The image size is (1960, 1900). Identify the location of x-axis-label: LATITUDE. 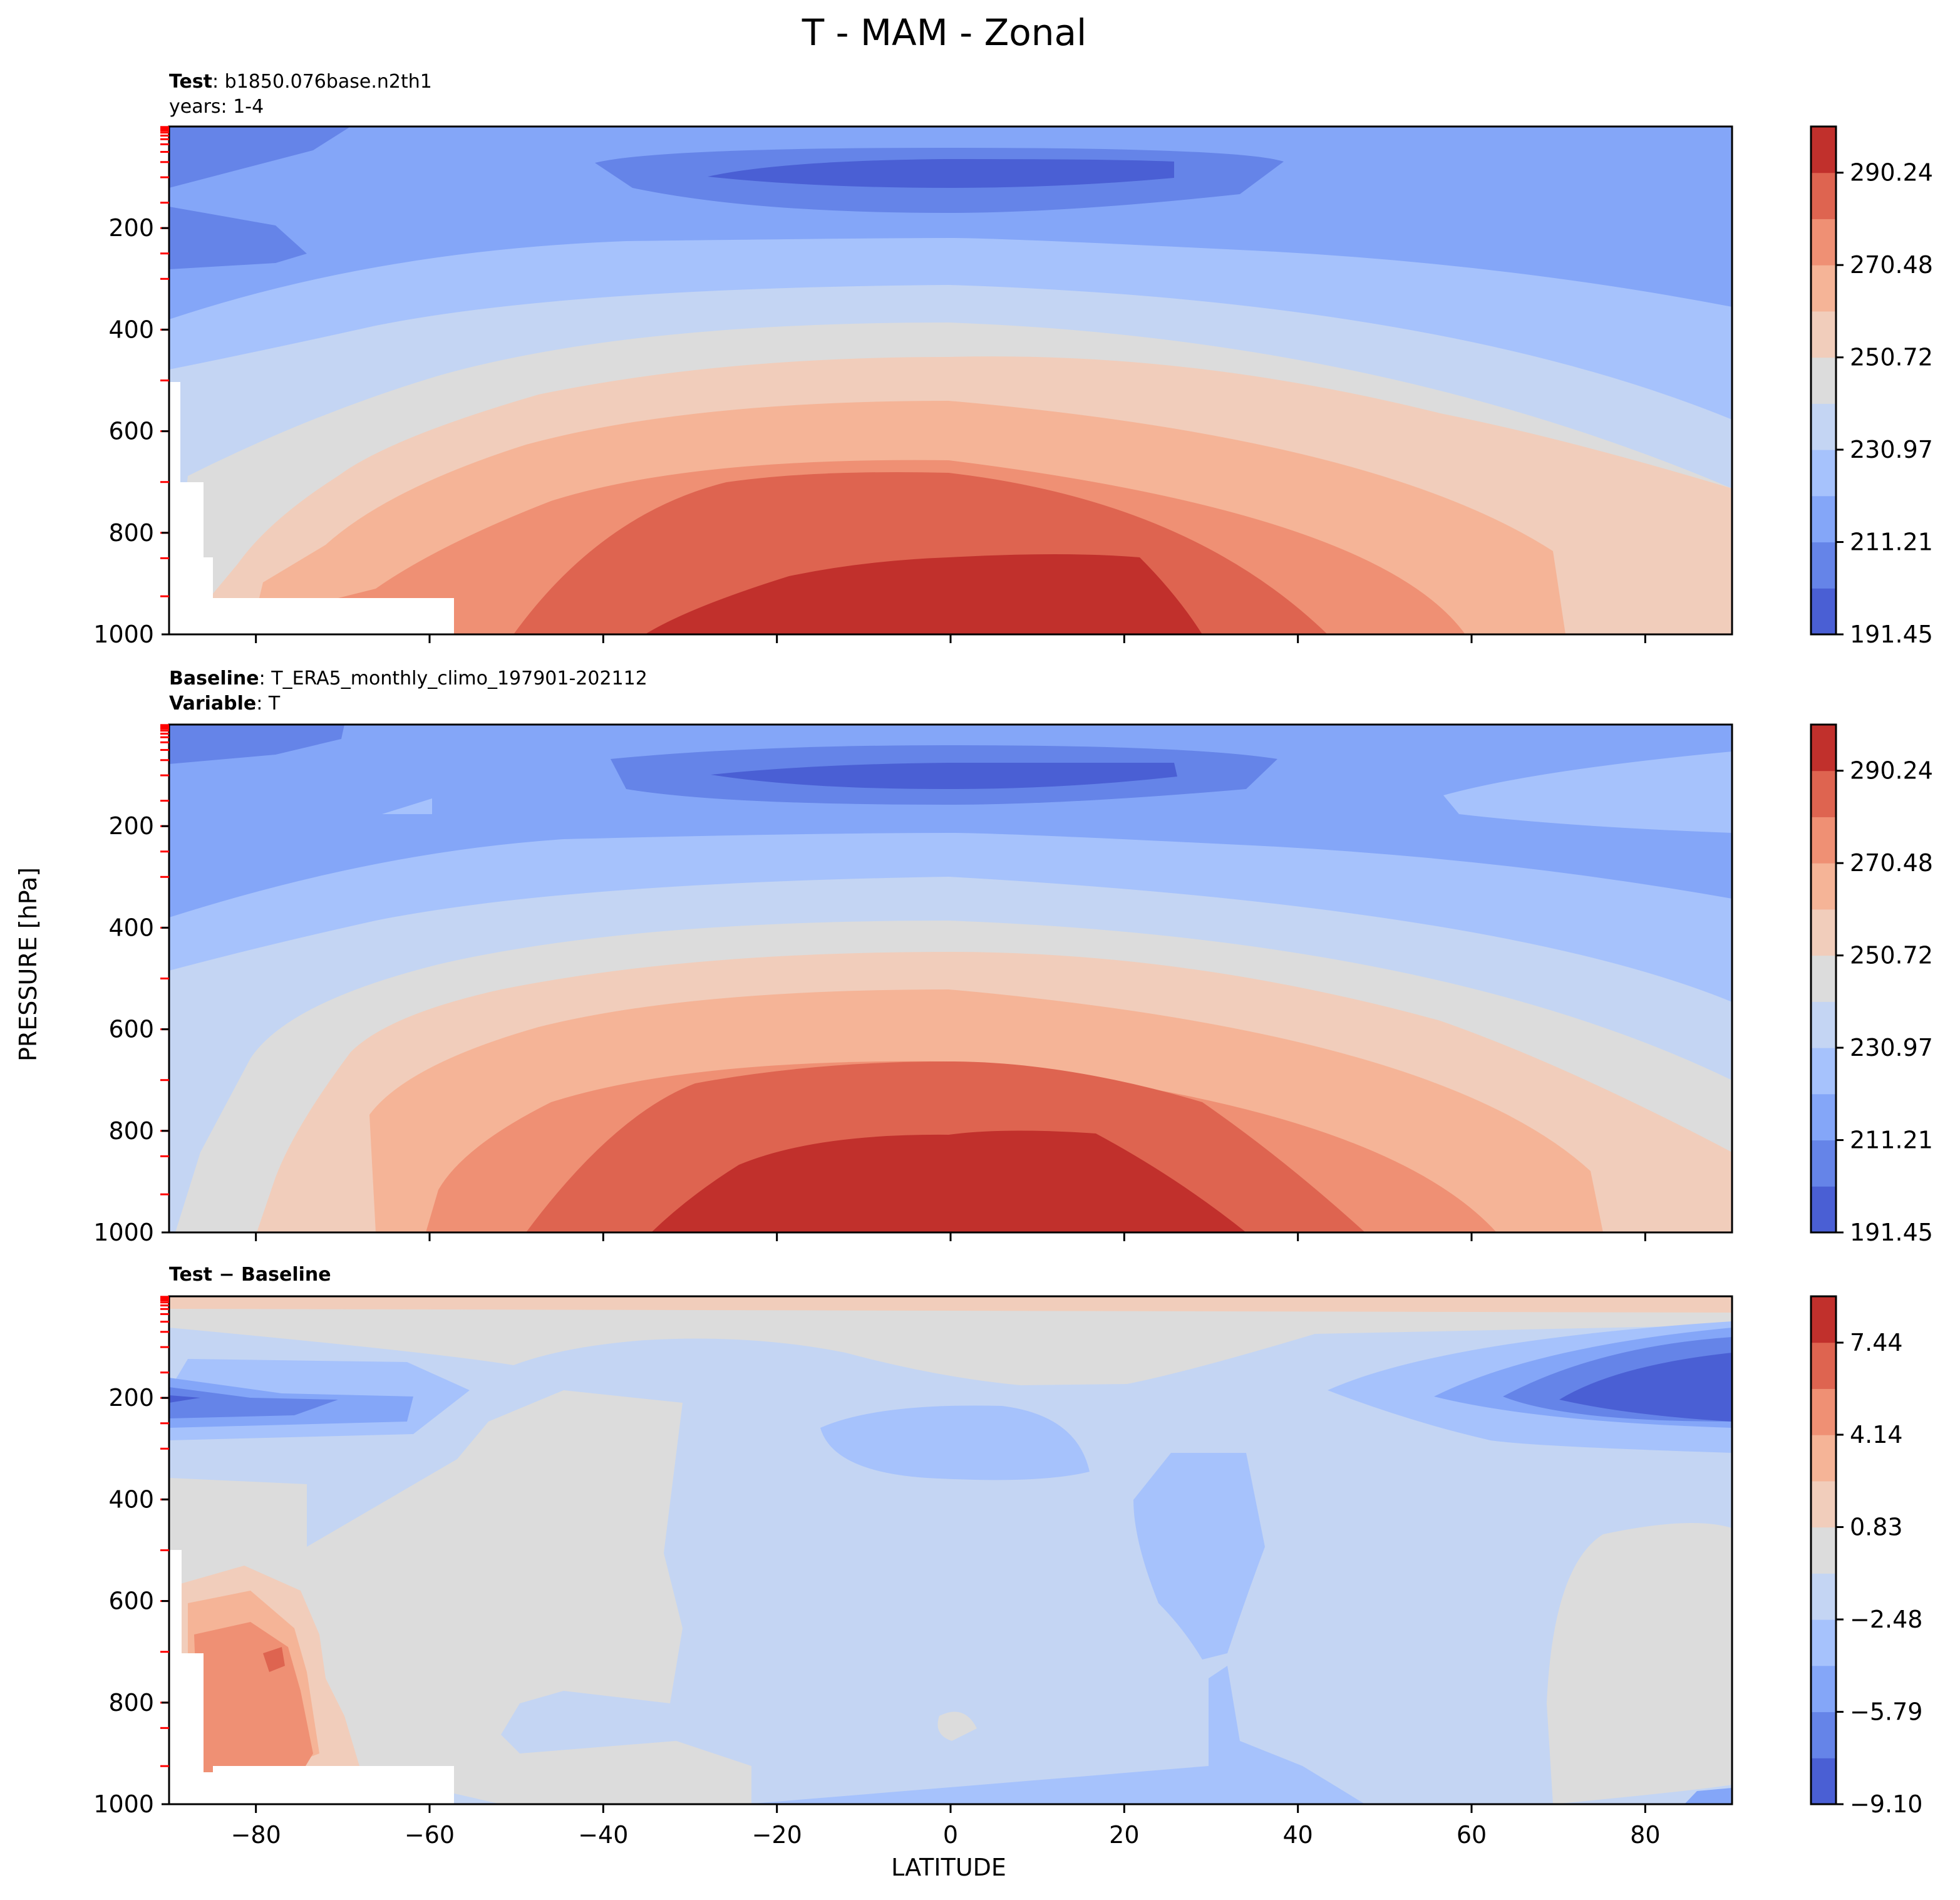
(948, 1867).